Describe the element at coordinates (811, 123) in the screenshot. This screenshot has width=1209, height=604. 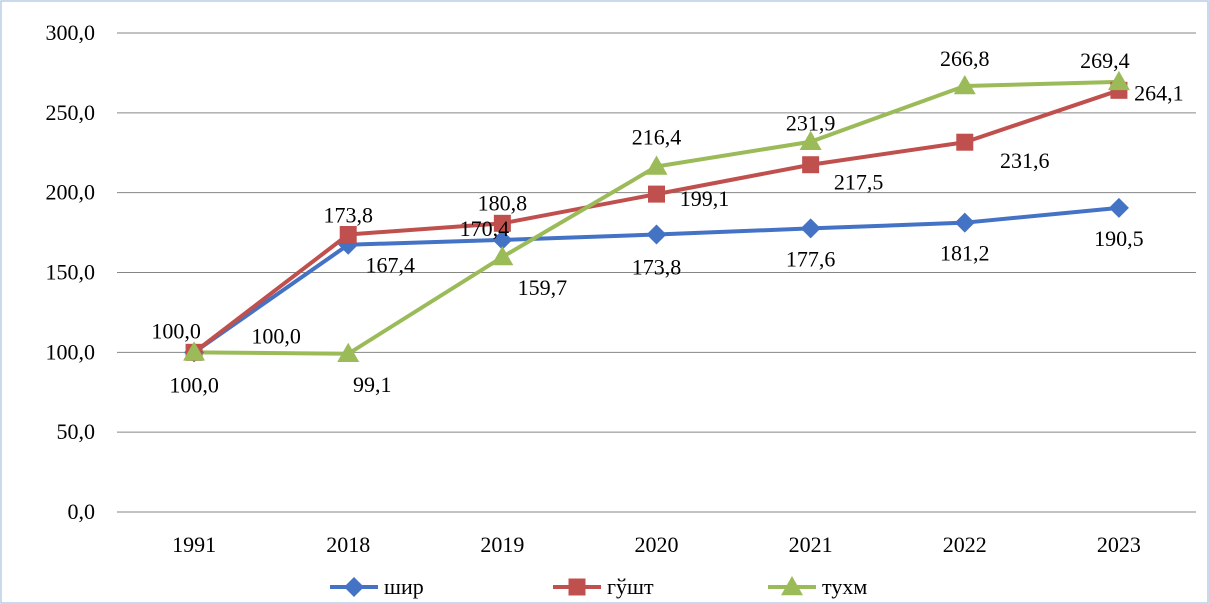
I see `data-label: 231,9` at that location.